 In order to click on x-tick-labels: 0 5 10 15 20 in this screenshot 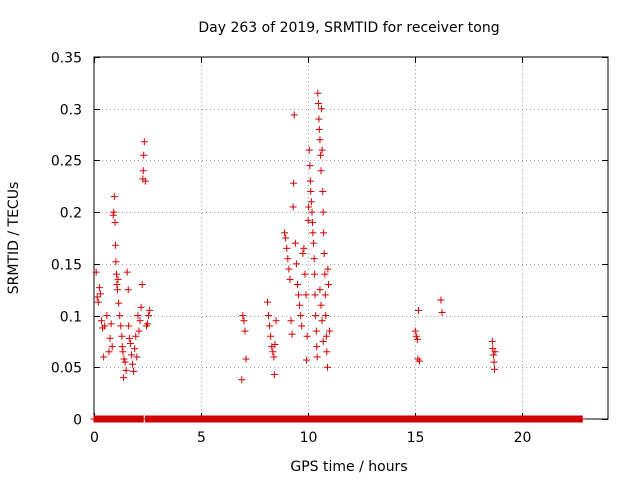, I will do `click(310, 438)`.